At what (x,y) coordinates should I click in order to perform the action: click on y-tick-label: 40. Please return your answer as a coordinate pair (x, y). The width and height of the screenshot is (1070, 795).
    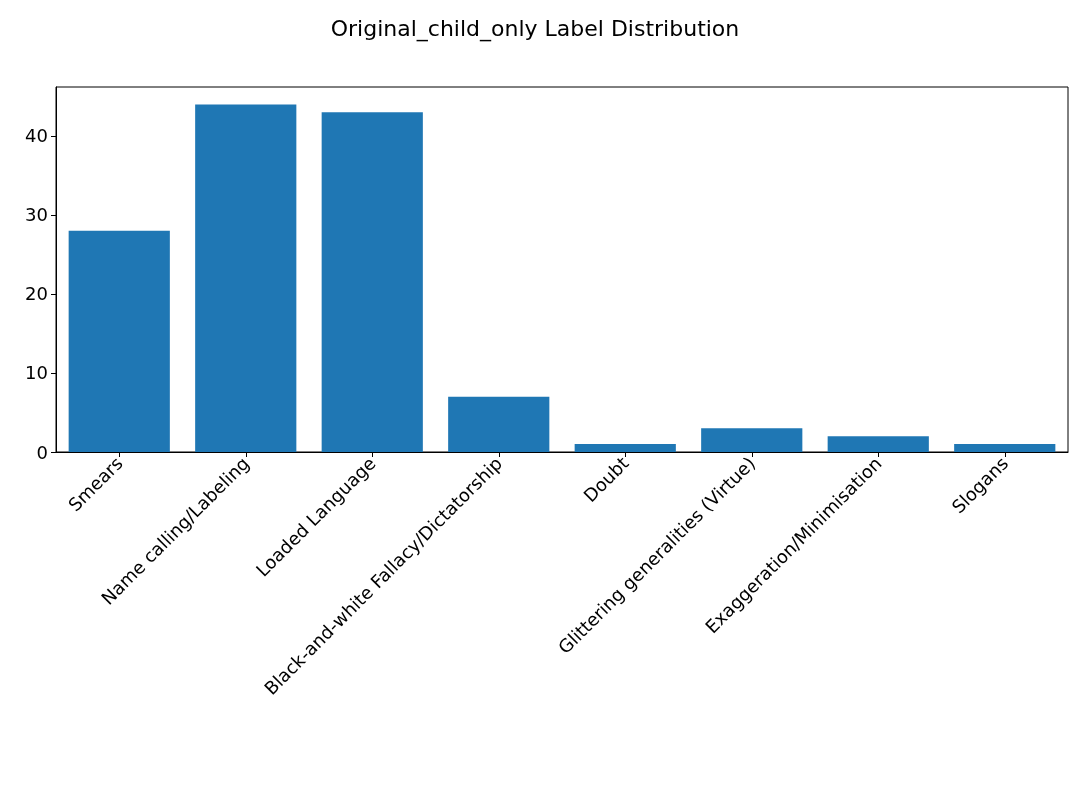
    Looking at the image, I should click on (36, 136).